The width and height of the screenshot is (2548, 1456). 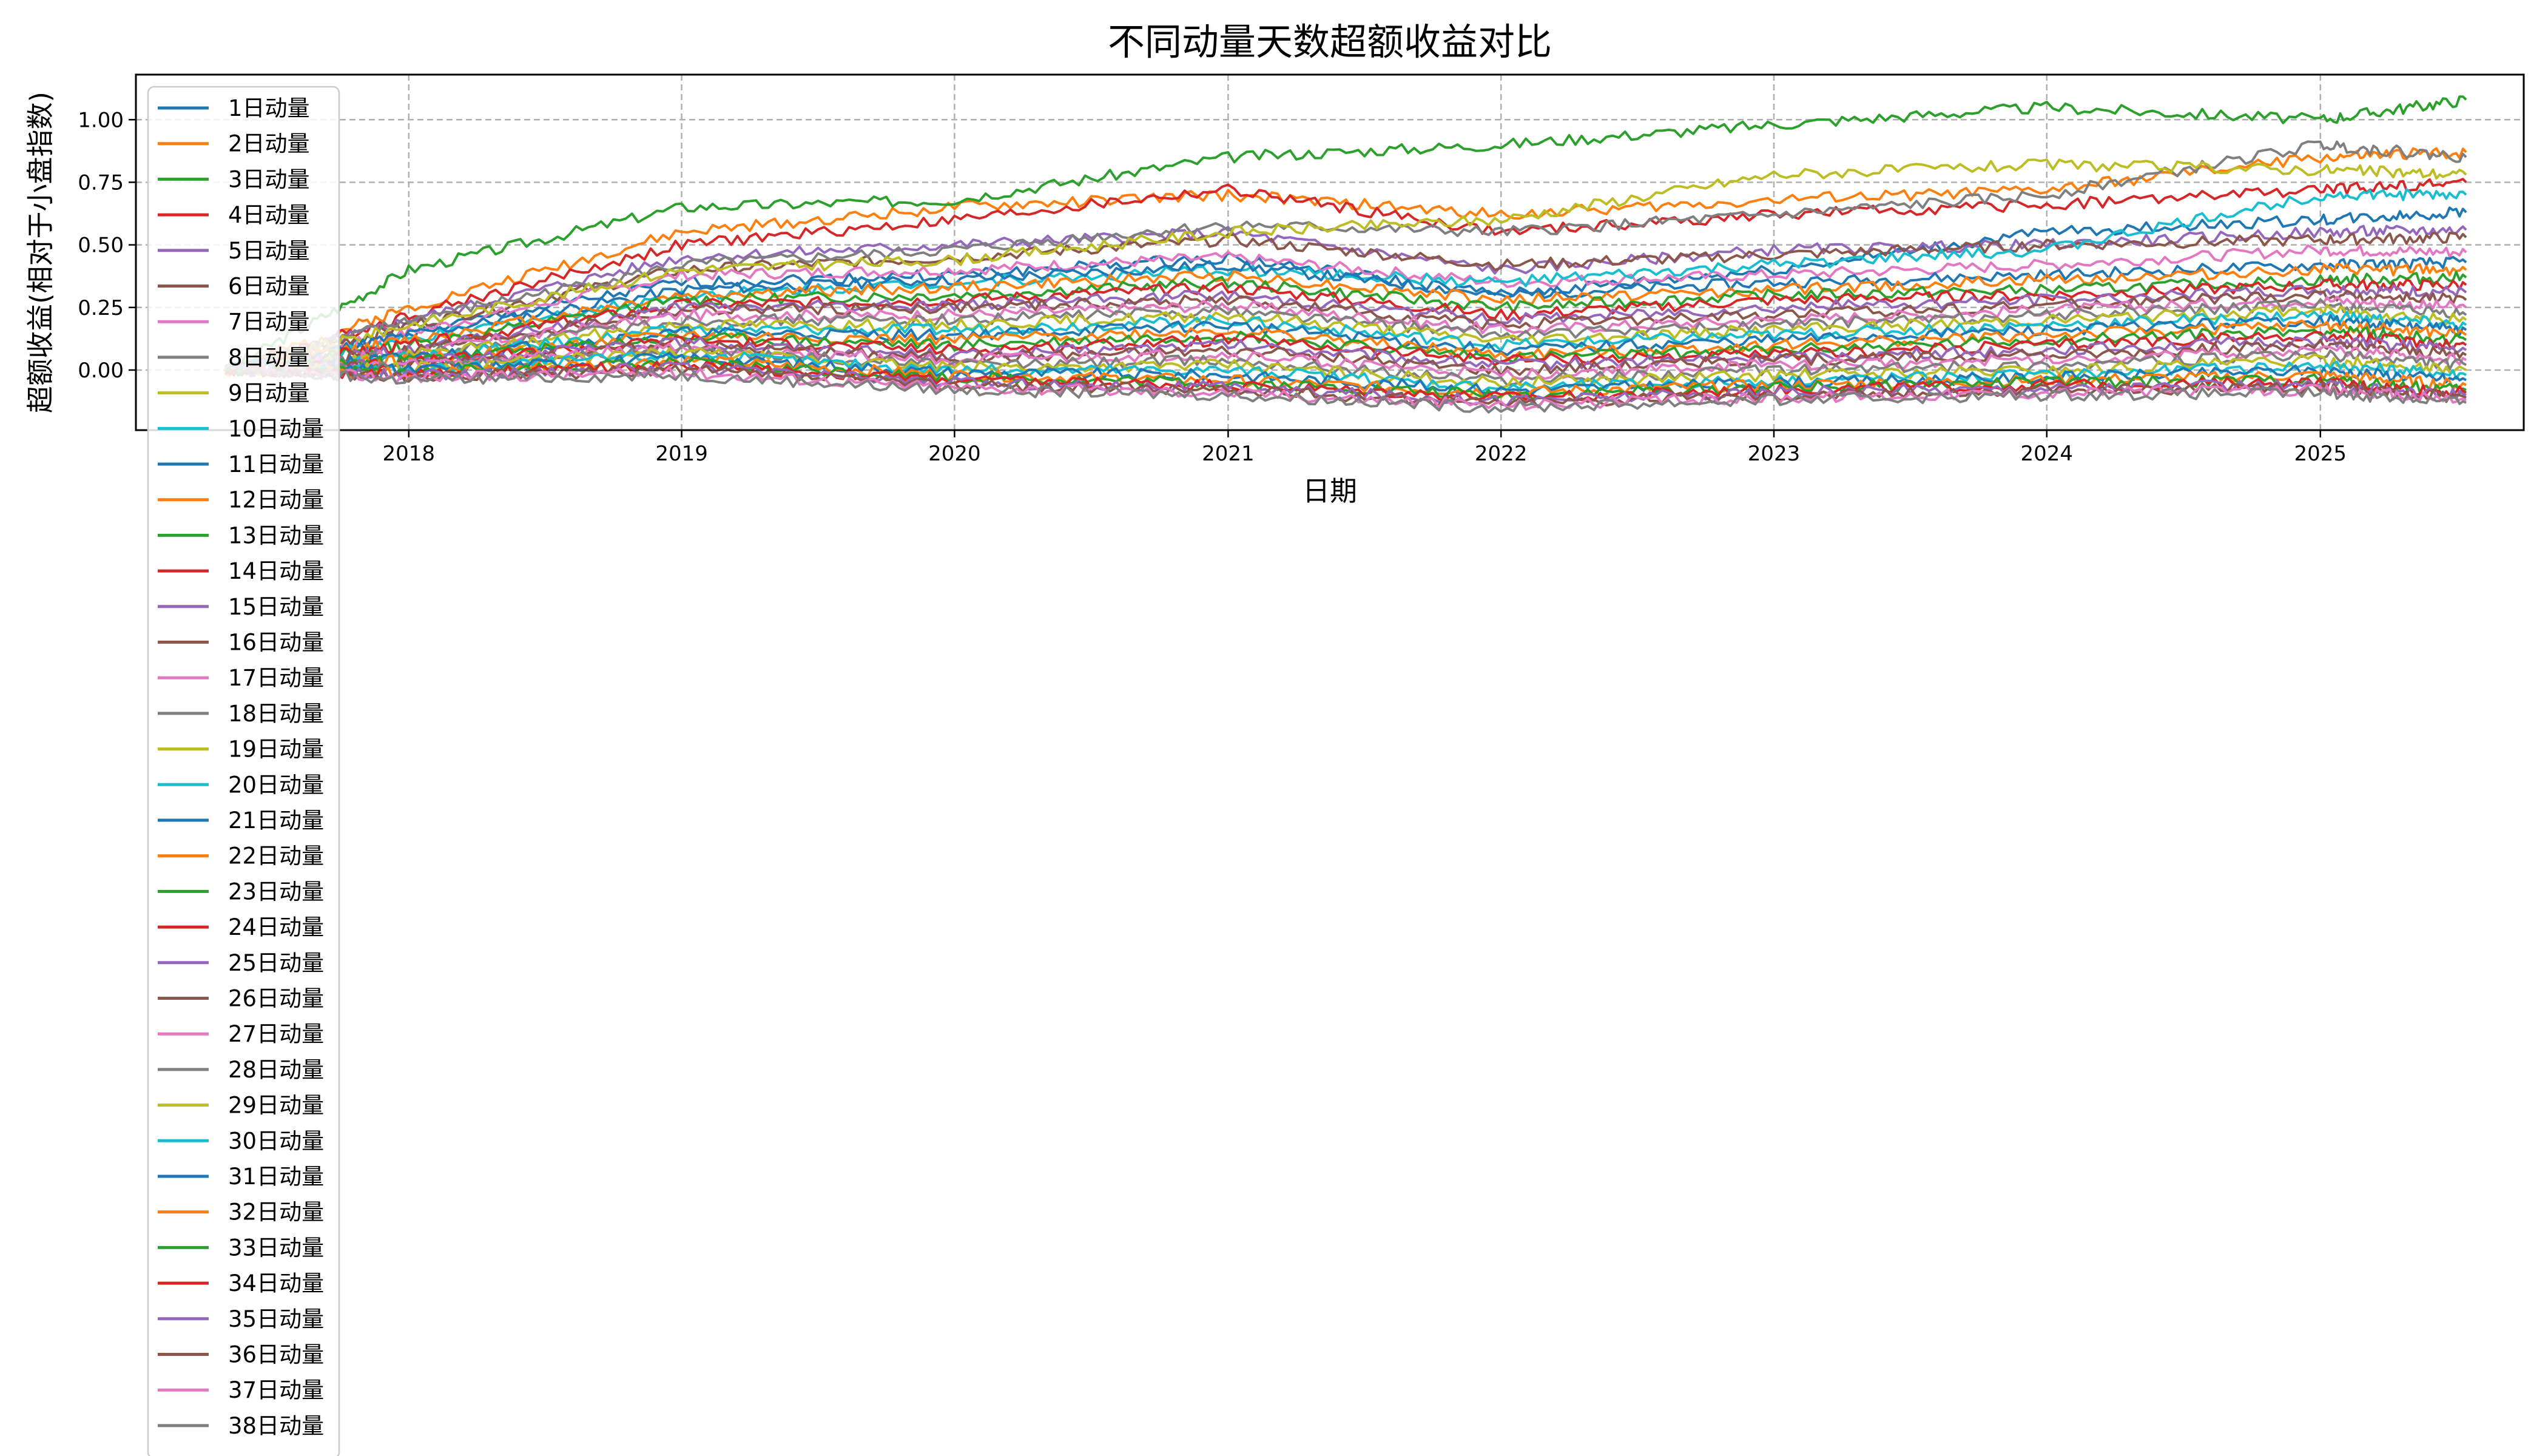 What do you see at coordinates (276, 820) in the screenshot?
I see `legend-entry-label: 21日动量` at bounding box center [276, 820].